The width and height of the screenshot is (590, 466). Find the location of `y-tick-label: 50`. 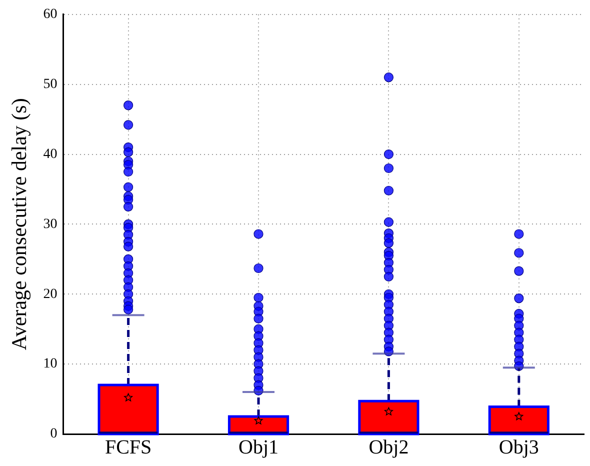

y-tick-label: 50 is located at coordinates (50, 84).